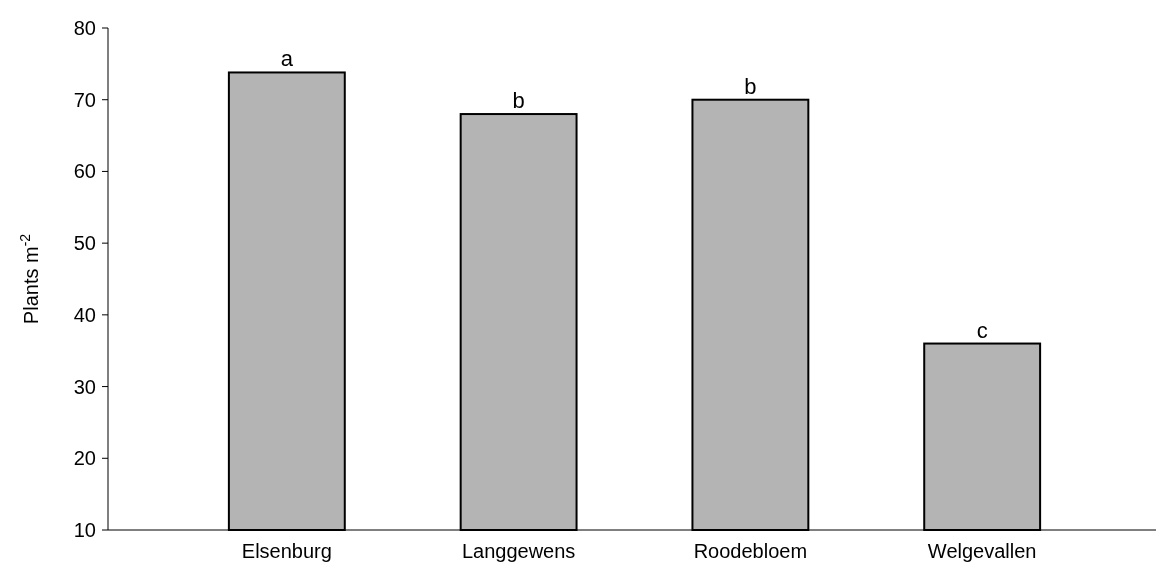 This screenshot has width=1168, height=573. Describe the element at coordinates (84, 386) in the screenshot. I see `y-tick-label: 30` at that location.